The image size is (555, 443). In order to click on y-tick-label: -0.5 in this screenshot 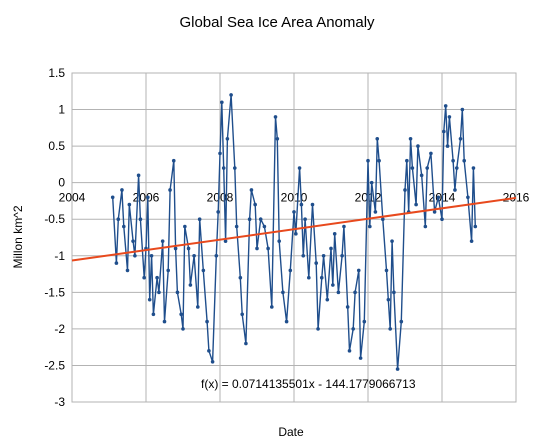, I will do `click(54, 219)`.